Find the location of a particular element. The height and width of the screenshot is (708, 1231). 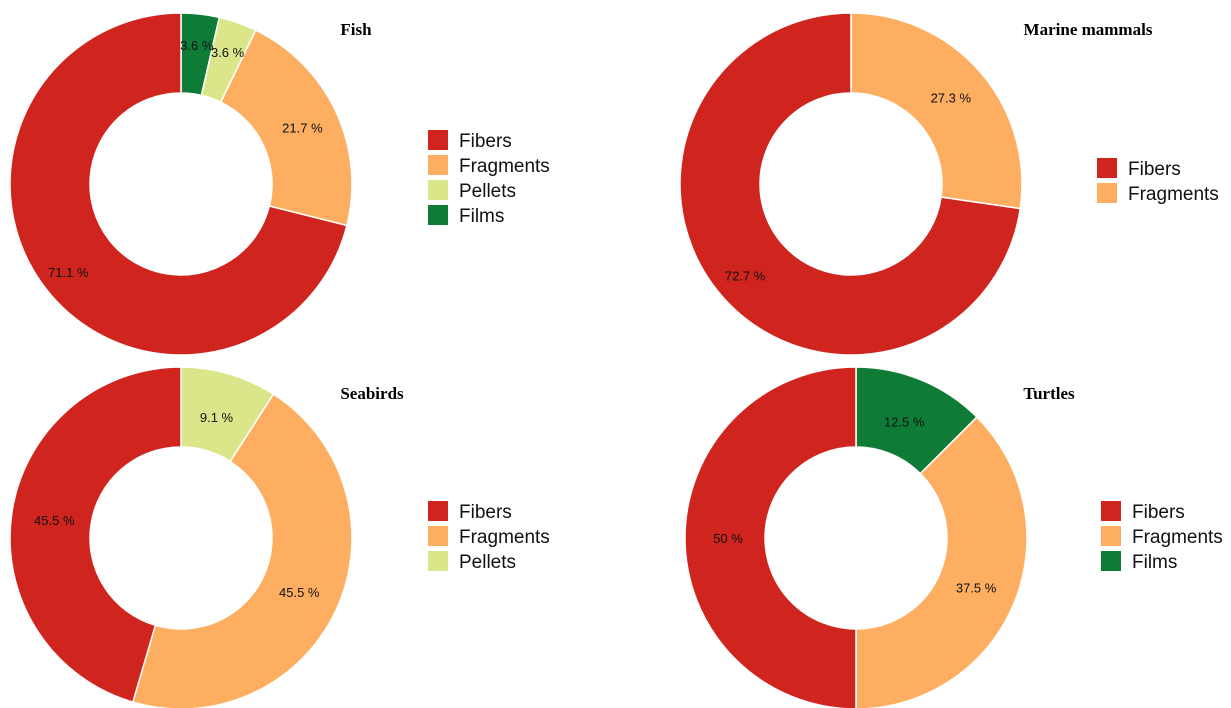

chart-title: Turtles is located at coordinates (1049, 393).